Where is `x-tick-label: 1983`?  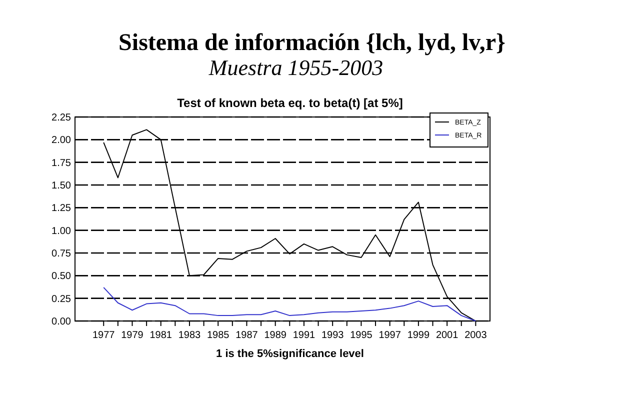
x-tick-label: 1983 is located at coordinates (190, 335).